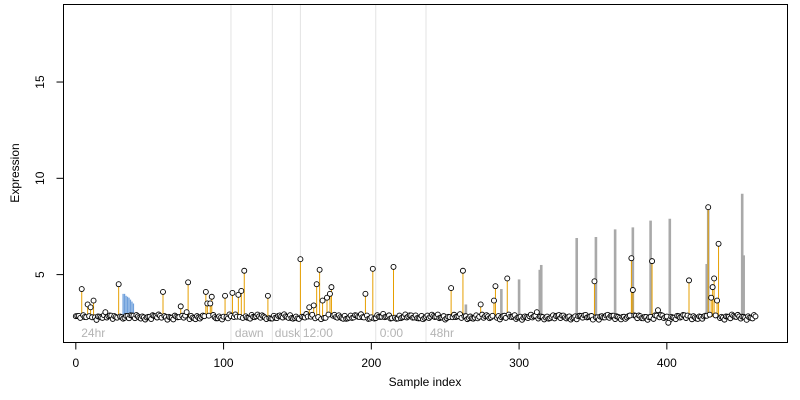 The width and height of the screenshot is (800, 400). Describe the element at coordinates (40, 274) in the screenshot. I see `y-tick-label: 5` at that location.